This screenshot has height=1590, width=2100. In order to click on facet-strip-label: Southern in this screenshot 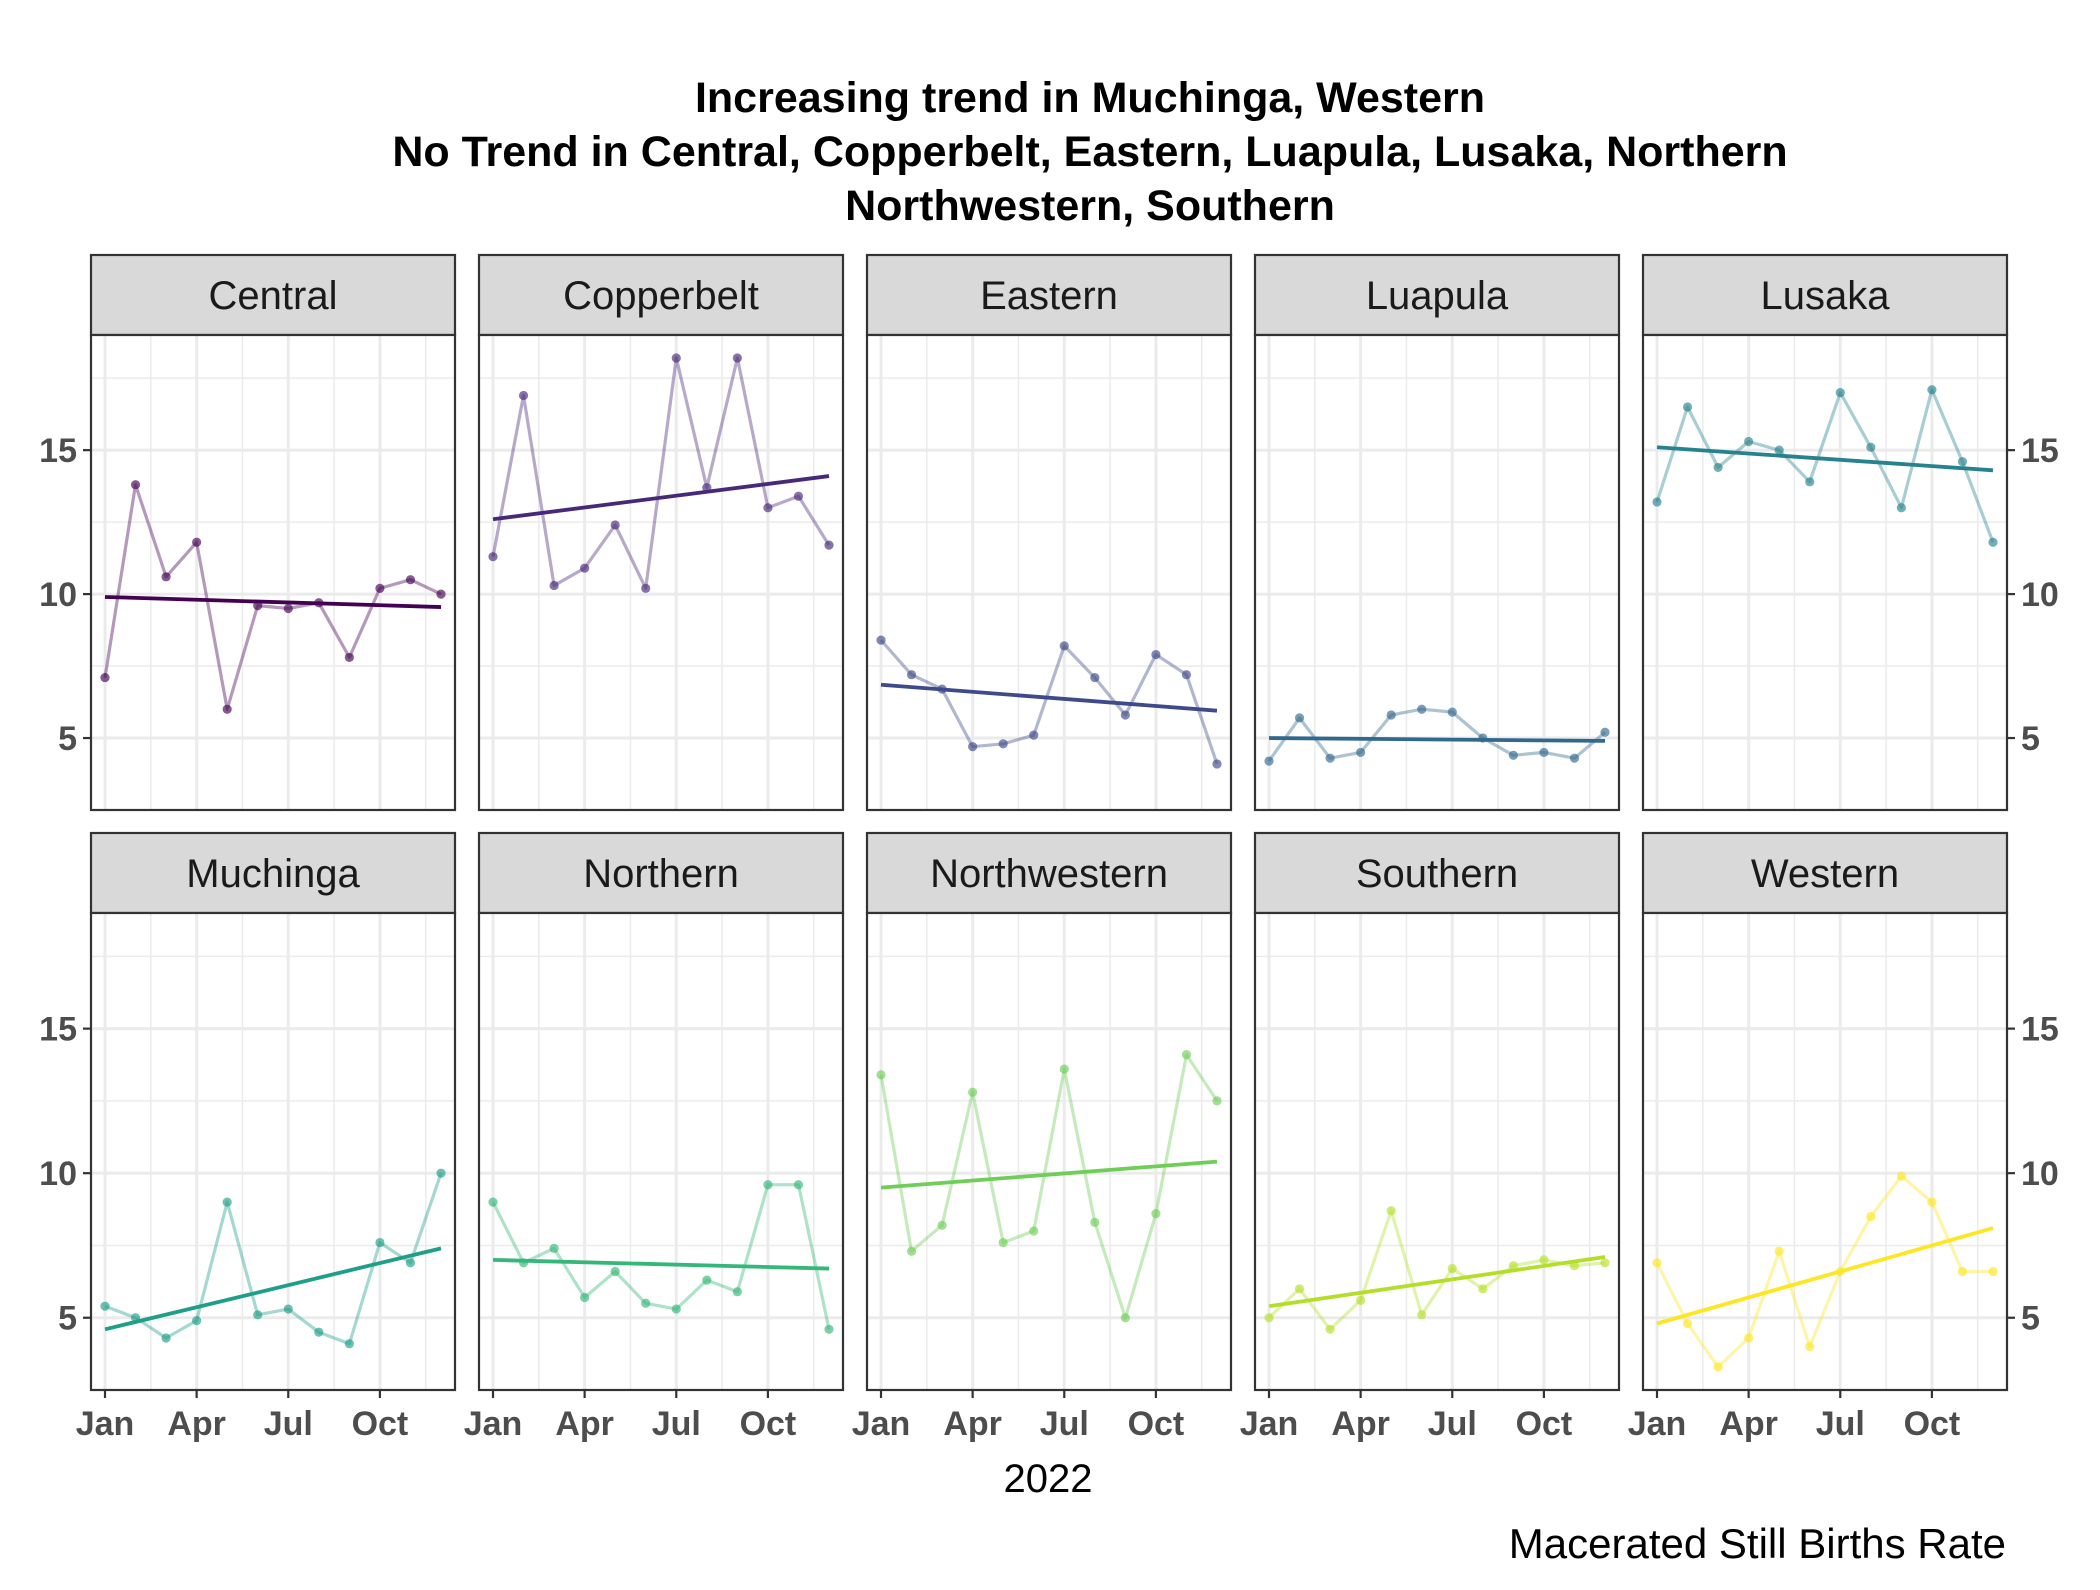, I will do `click(1437, 874)`.